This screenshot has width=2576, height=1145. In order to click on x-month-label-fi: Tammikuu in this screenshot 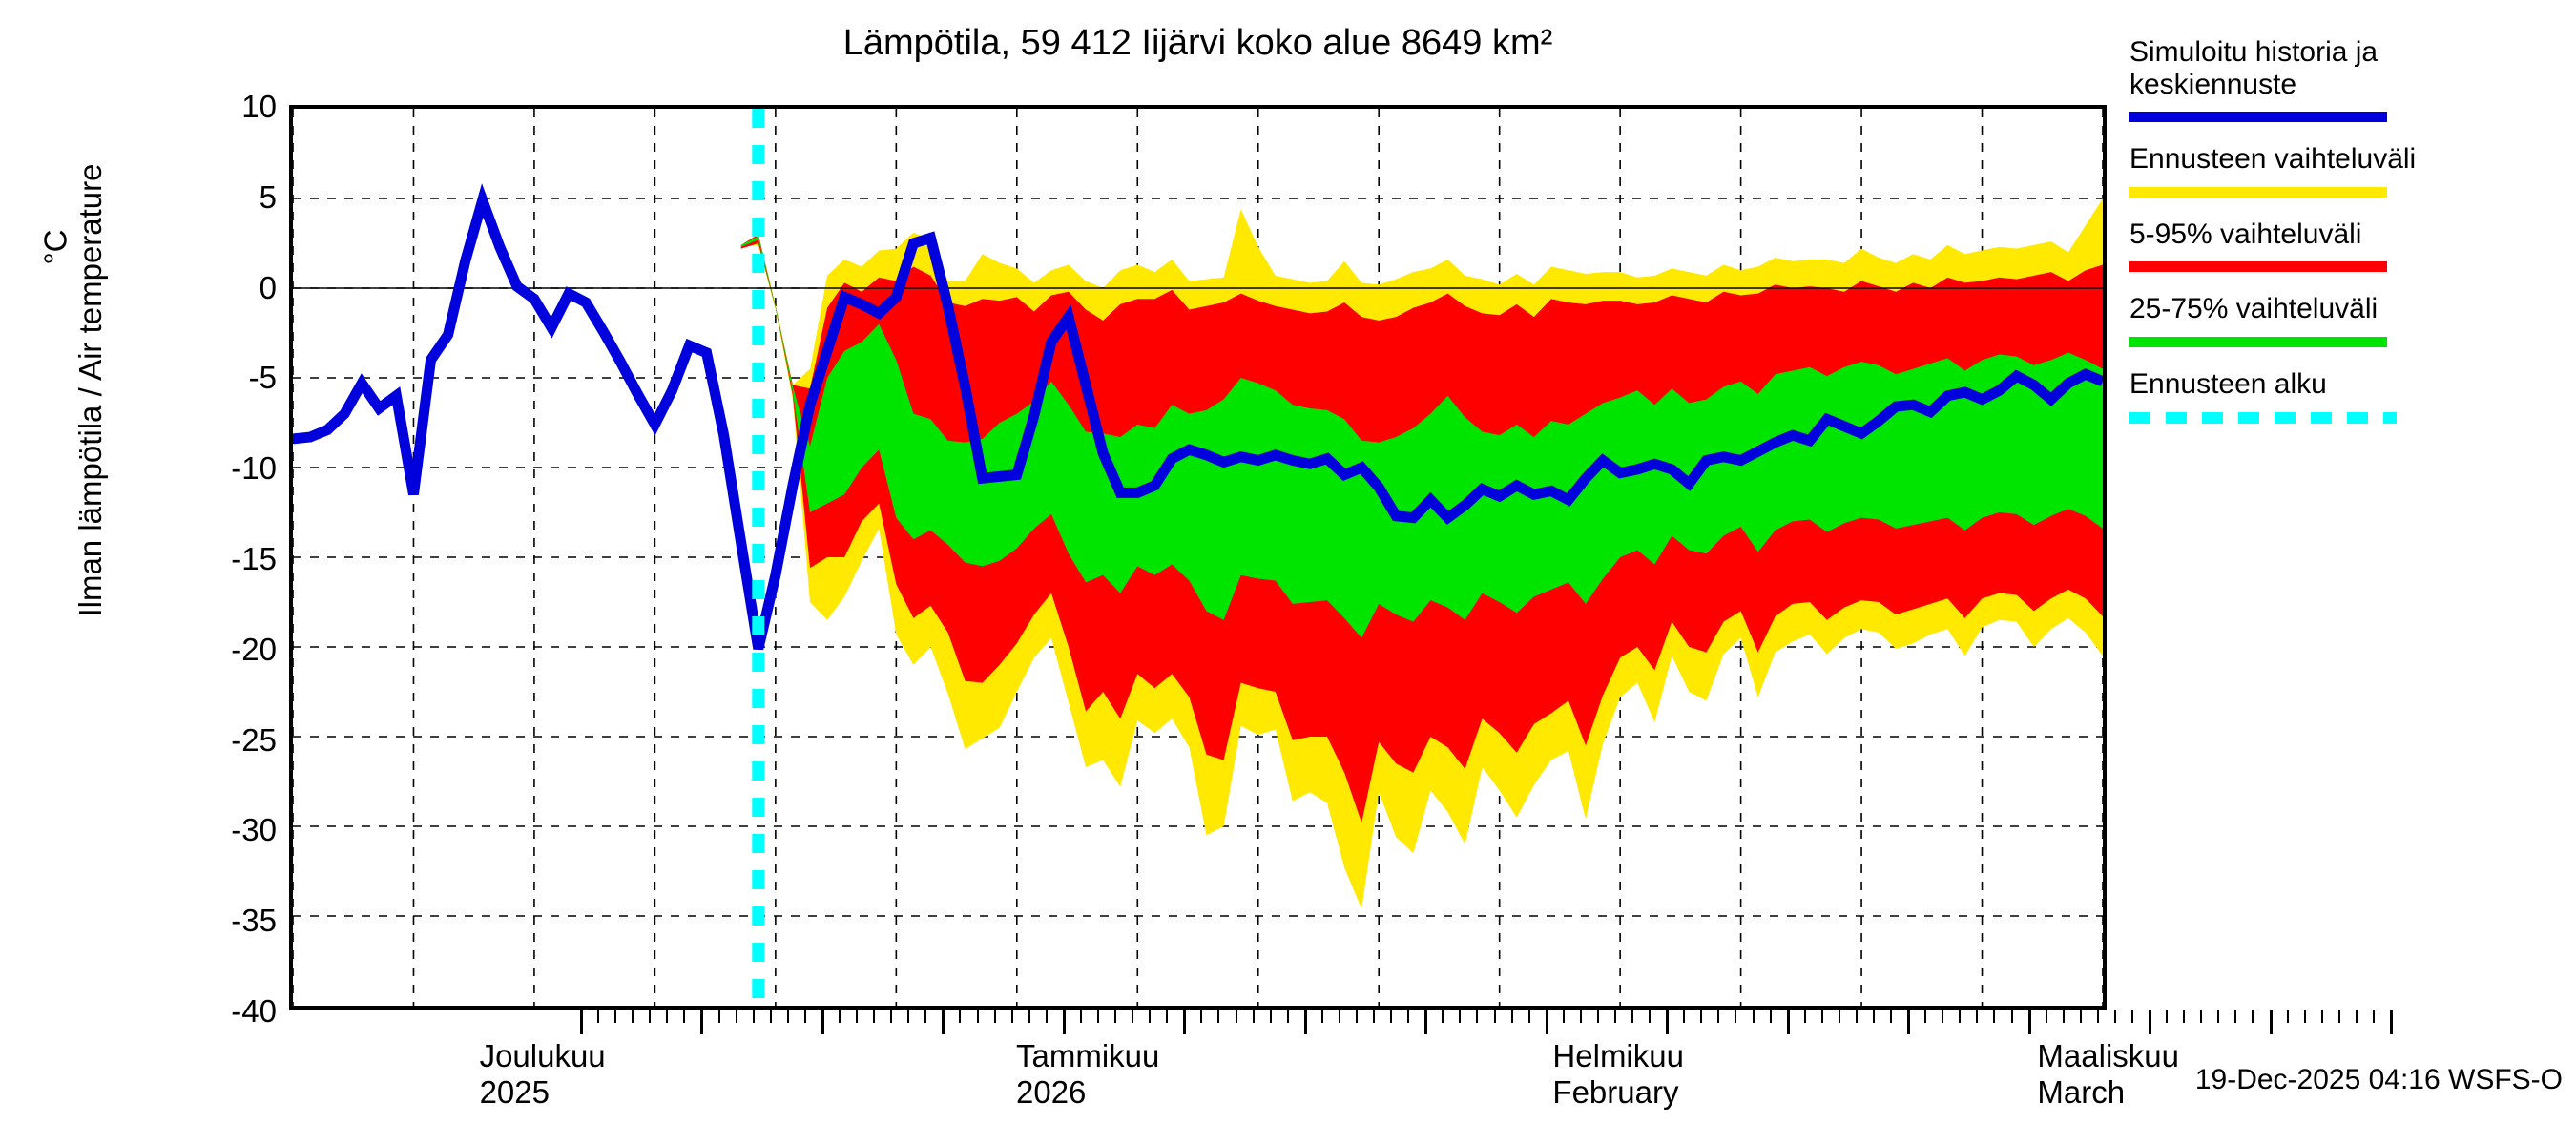, I will do `click(1088, 1055)`.